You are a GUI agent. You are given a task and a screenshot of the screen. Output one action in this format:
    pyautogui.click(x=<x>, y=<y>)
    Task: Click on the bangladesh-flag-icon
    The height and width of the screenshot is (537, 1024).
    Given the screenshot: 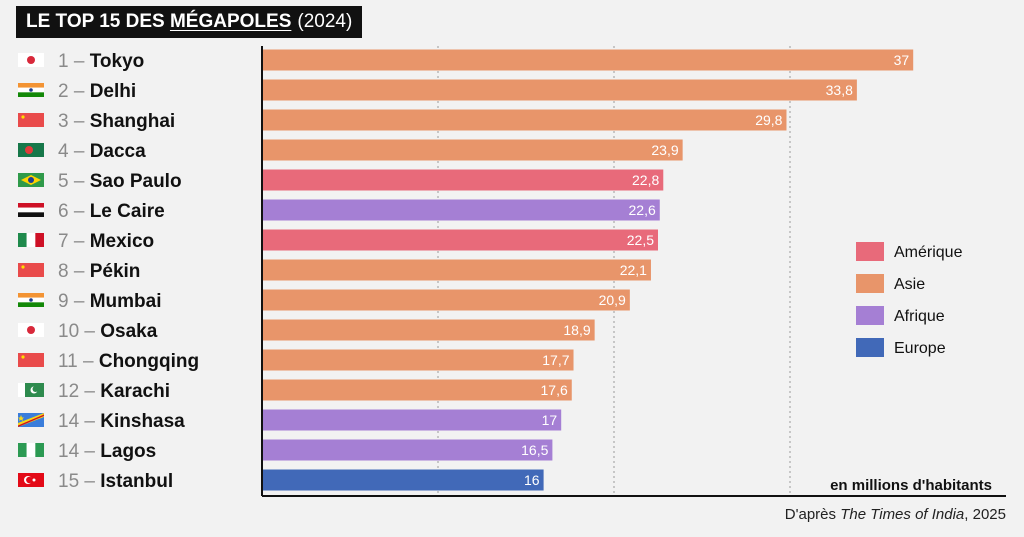 What is the action you would take?
    pyautogui.click(x=31, y=150)
    